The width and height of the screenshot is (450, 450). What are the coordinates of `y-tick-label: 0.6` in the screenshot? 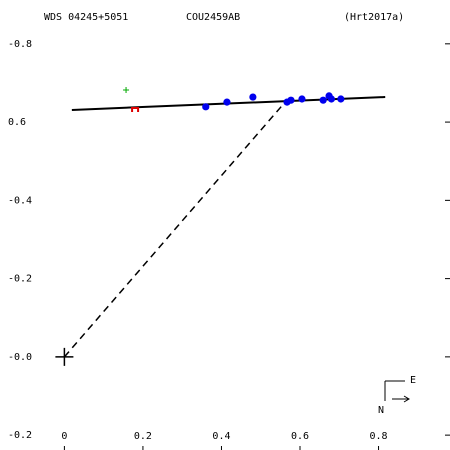 It's located at (17, 122).